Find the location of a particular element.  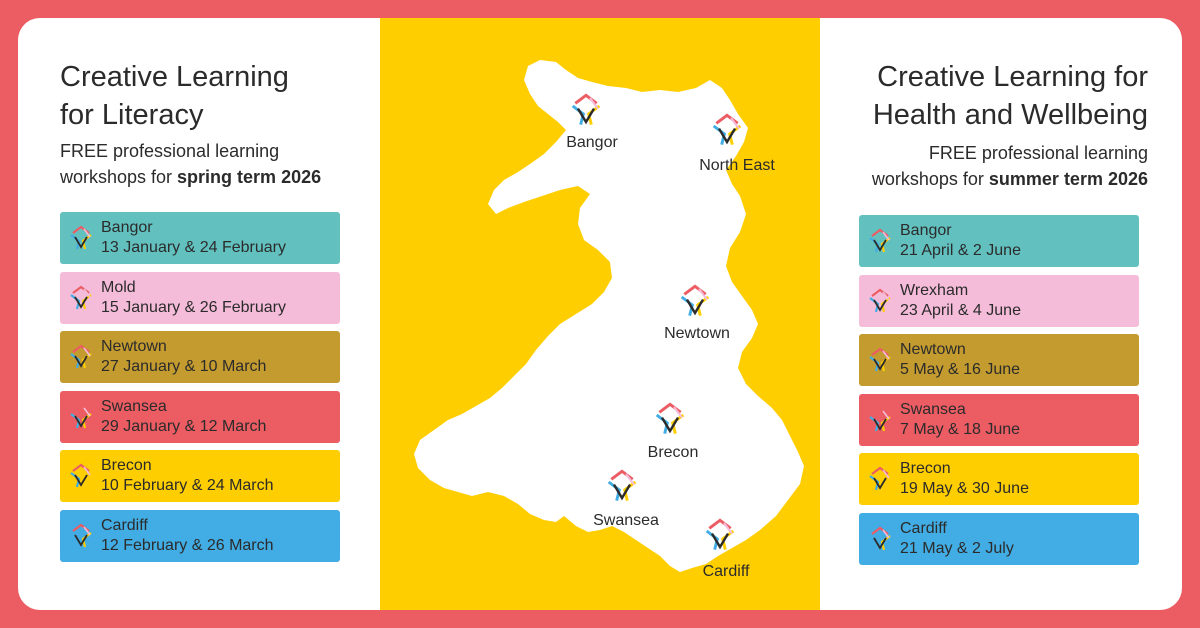

wellbeing-workshop-bangor: Bangor 21 April & 2 June is located at coordinates (999, 241).